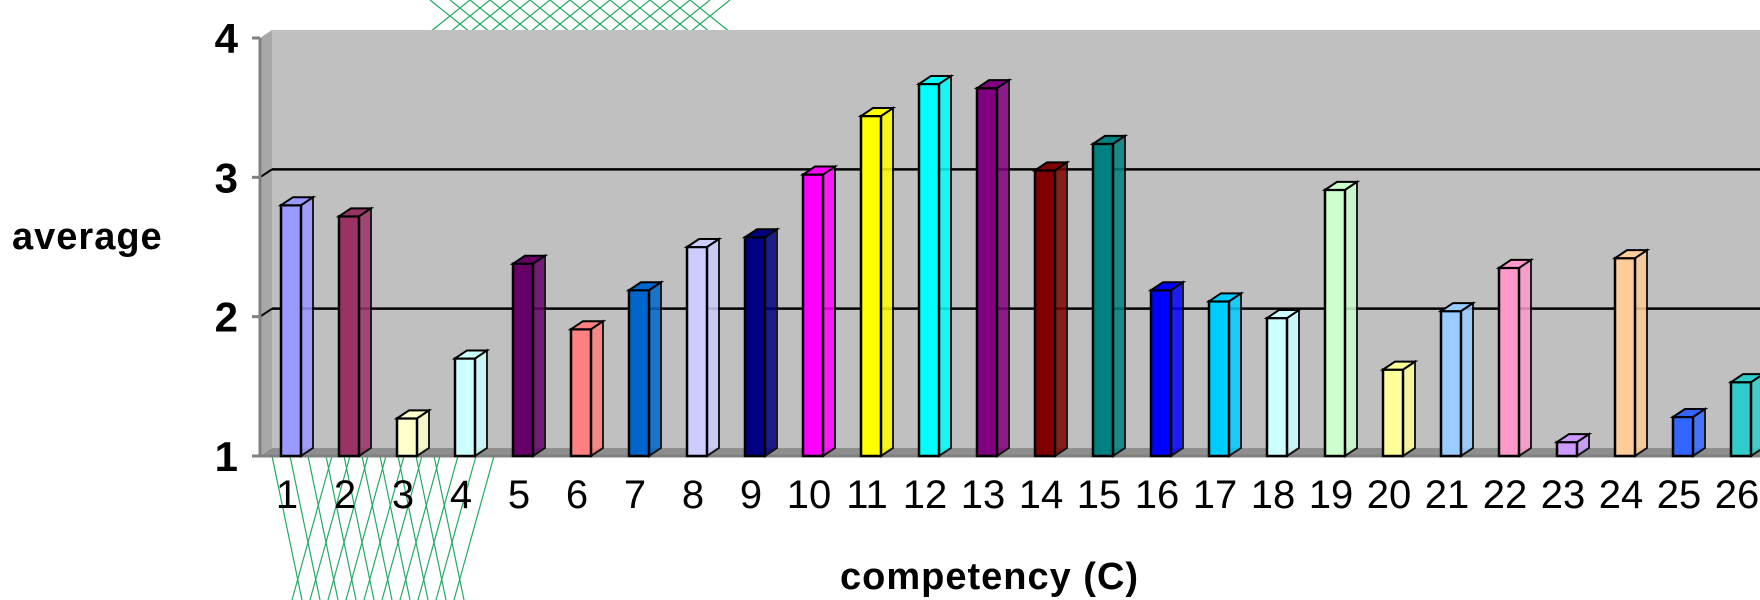 The width and height of the screenshot is (1760, 600). Describe the element at coordinates (693, 495) in the screenshot. I see `x-tick-label: 8` at that location.